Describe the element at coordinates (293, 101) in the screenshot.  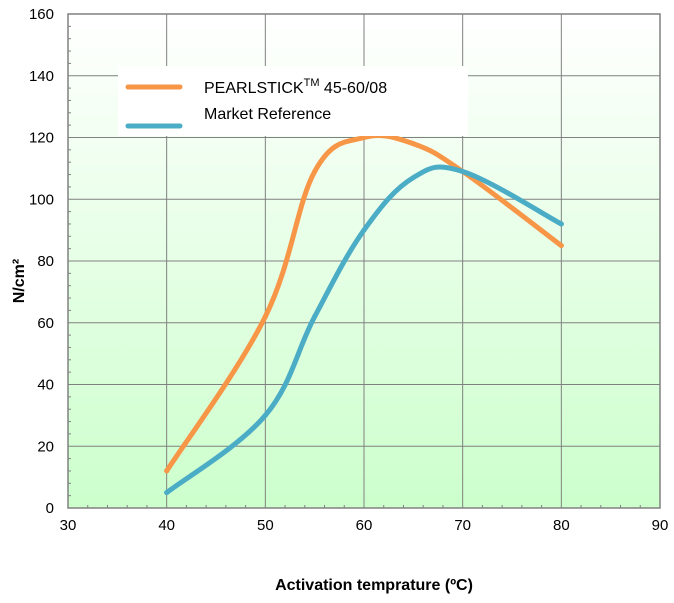
I see `legend: PEARLSTICKTM 45-60/08 Market Reference` at that location.